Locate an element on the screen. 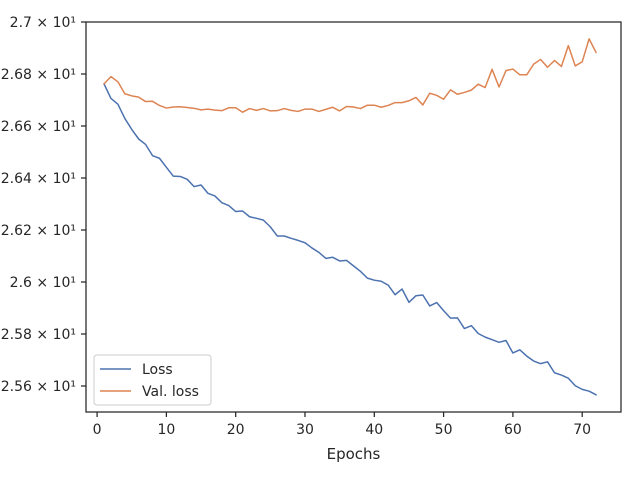 The image size is (640, 480). y-tick-label: 2.62 × 10¹ is located at coordinates (38, 231).